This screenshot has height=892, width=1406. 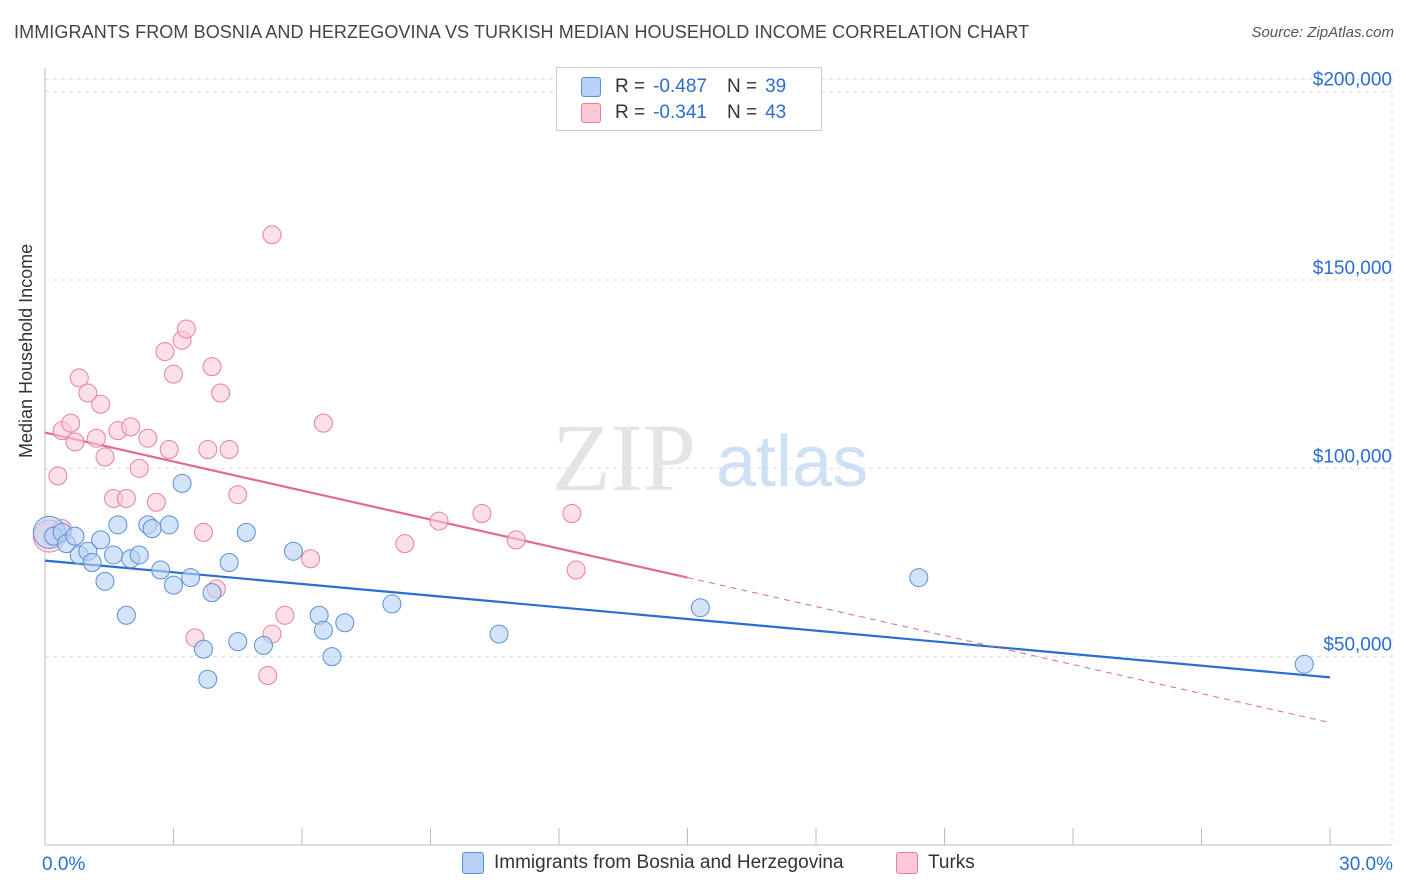 What do you see at coordinates (1352, 80) in the screenshot?
I see `y-tick-label: $200,000` at bounding box center [1352, 80].